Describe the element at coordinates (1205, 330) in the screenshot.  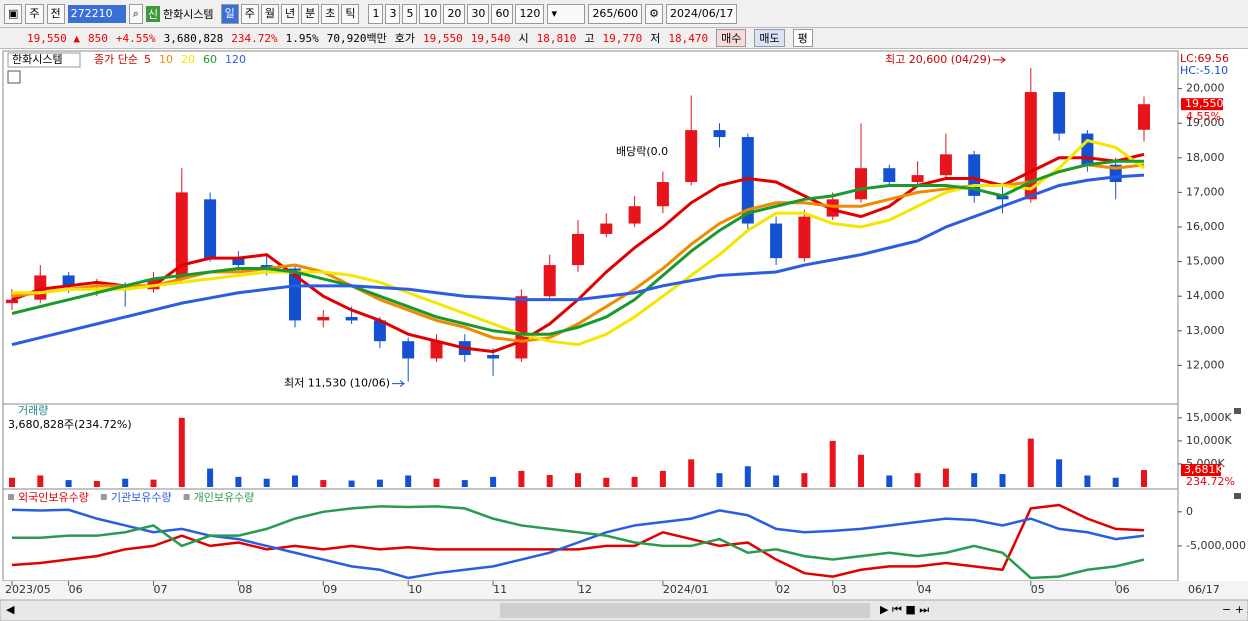
I see `y-tick-label: 13,000` at that location.